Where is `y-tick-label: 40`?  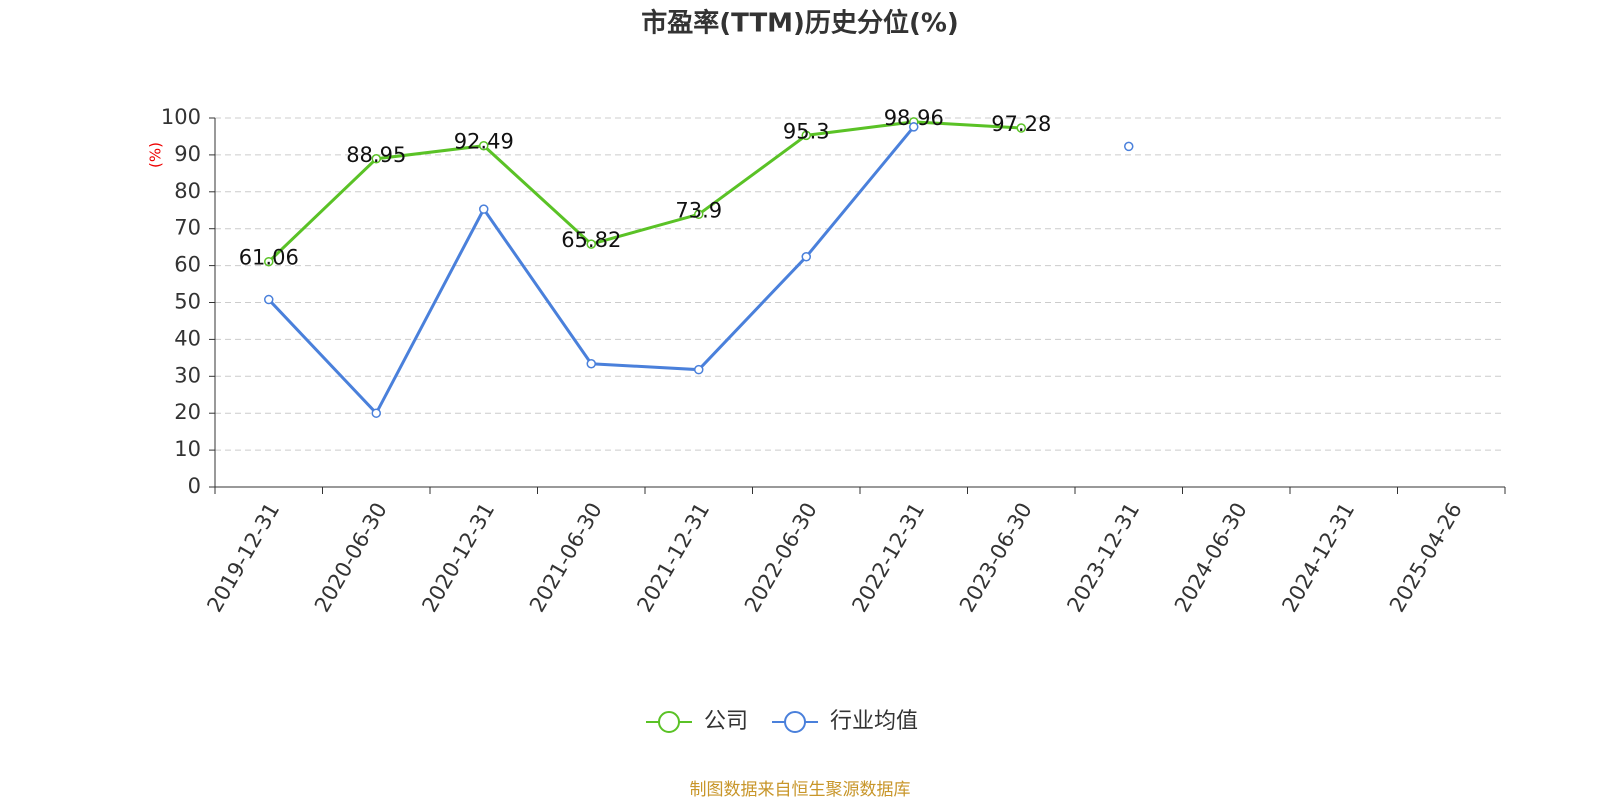
y-tick-label: 40 is located at coordinates (187, 338).